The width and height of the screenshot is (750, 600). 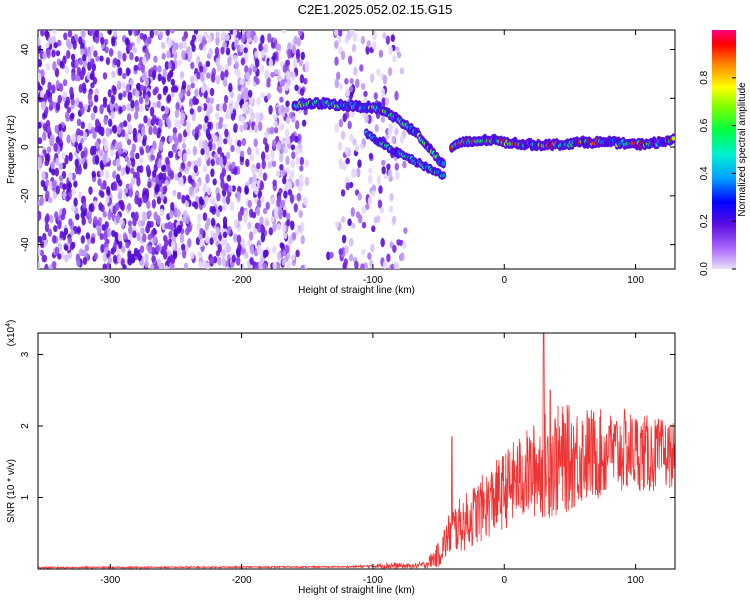 What do you see at coordinates (25, 244) in the screenshot?
I see `spectrogram-ytick-label: -40` at bounding box center [25, 244].